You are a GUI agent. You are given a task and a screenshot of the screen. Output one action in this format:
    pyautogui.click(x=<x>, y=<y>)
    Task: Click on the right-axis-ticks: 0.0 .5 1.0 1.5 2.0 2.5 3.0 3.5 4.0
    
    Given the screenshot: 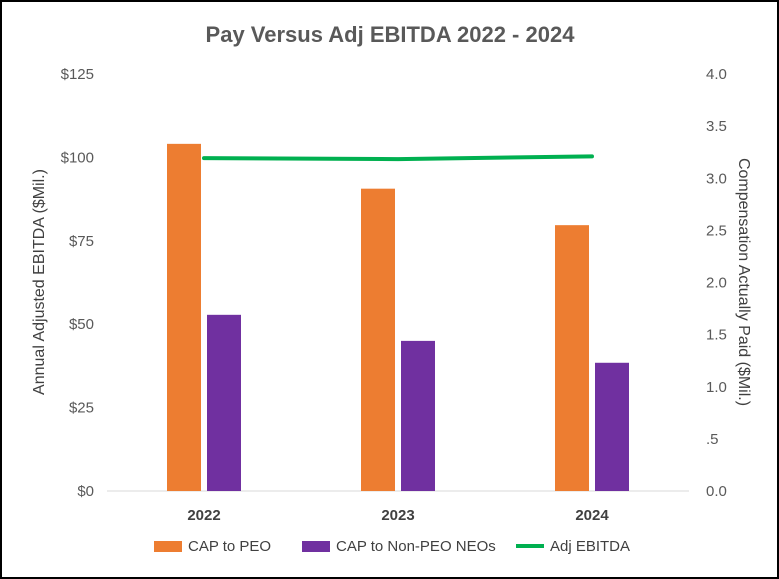 What is the action you would take?
    pyautogui.click(x=716, y=283)
    